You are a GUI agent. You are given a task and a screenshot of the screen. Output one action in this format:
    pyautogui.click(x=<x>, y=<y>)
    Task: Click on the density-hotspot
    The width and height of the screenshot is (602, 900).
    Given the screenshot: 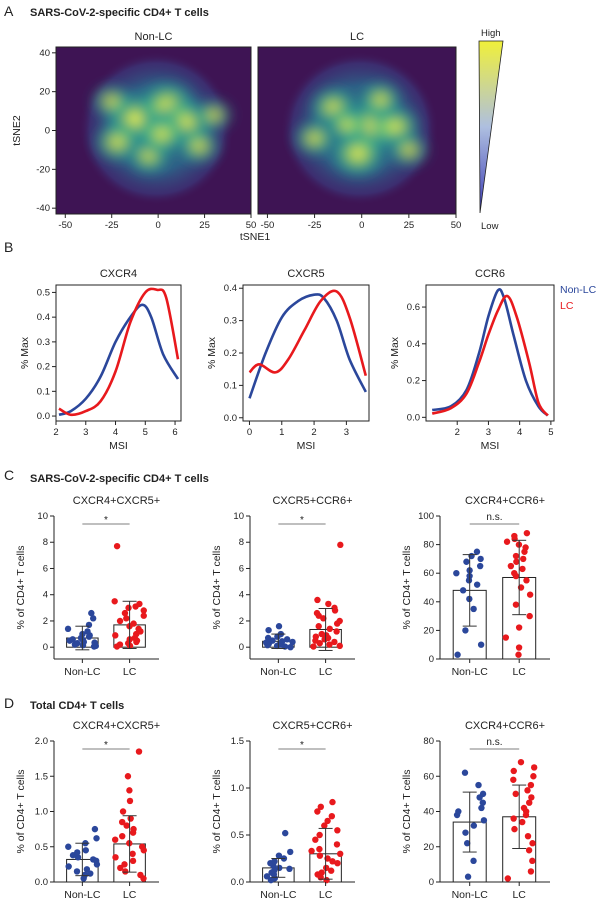 What is the action you would take?
    pyautogui.click(x=213, y=114)
    